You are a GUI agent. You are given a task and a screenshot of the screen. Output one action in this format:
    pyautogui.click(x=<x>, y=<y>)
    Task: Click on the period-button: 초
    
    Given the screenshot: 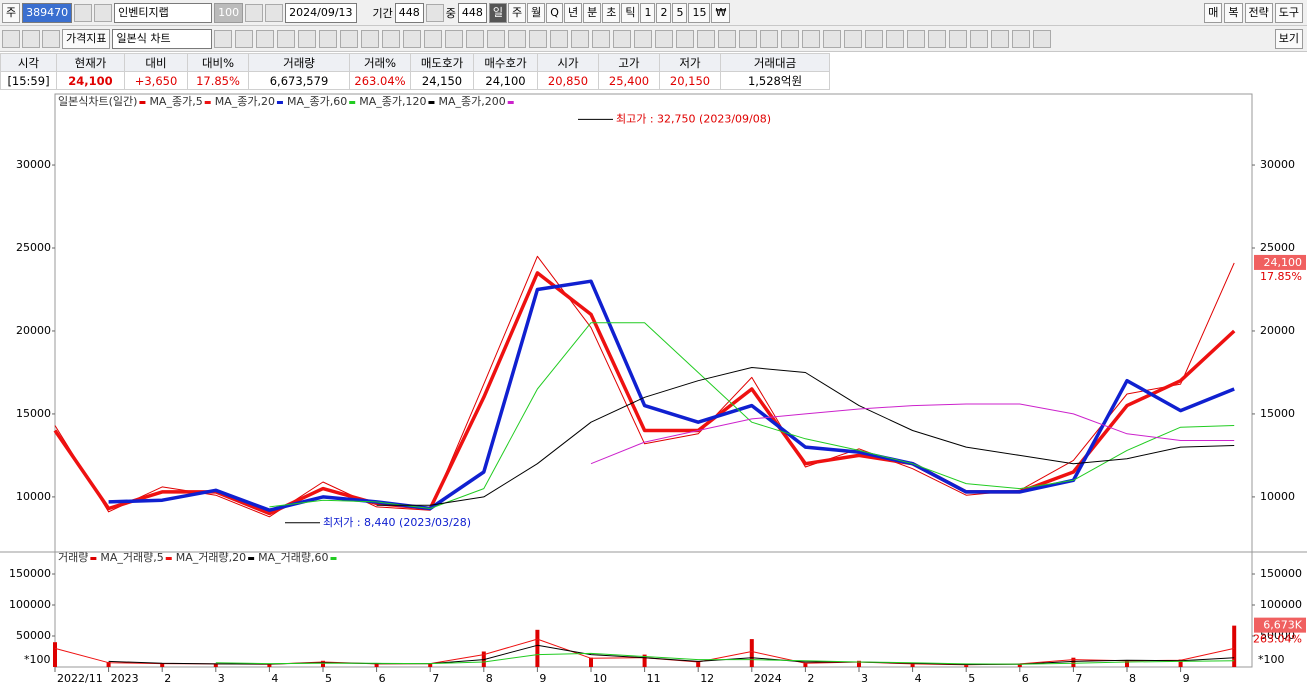 What is the action you would take?
    pyautogui.click(x=611, y=12)
    